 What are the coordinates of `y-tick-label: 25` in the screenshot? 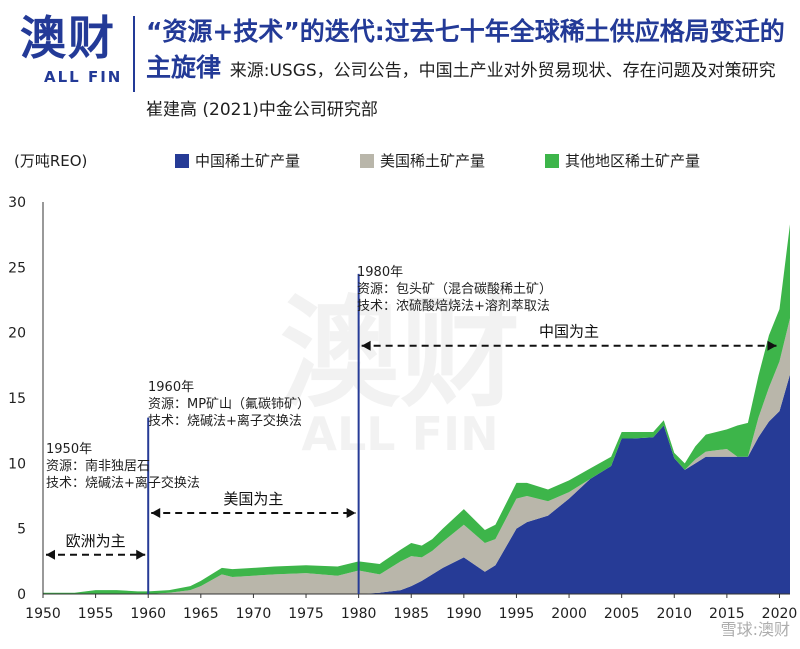 It's located at (17, 268).